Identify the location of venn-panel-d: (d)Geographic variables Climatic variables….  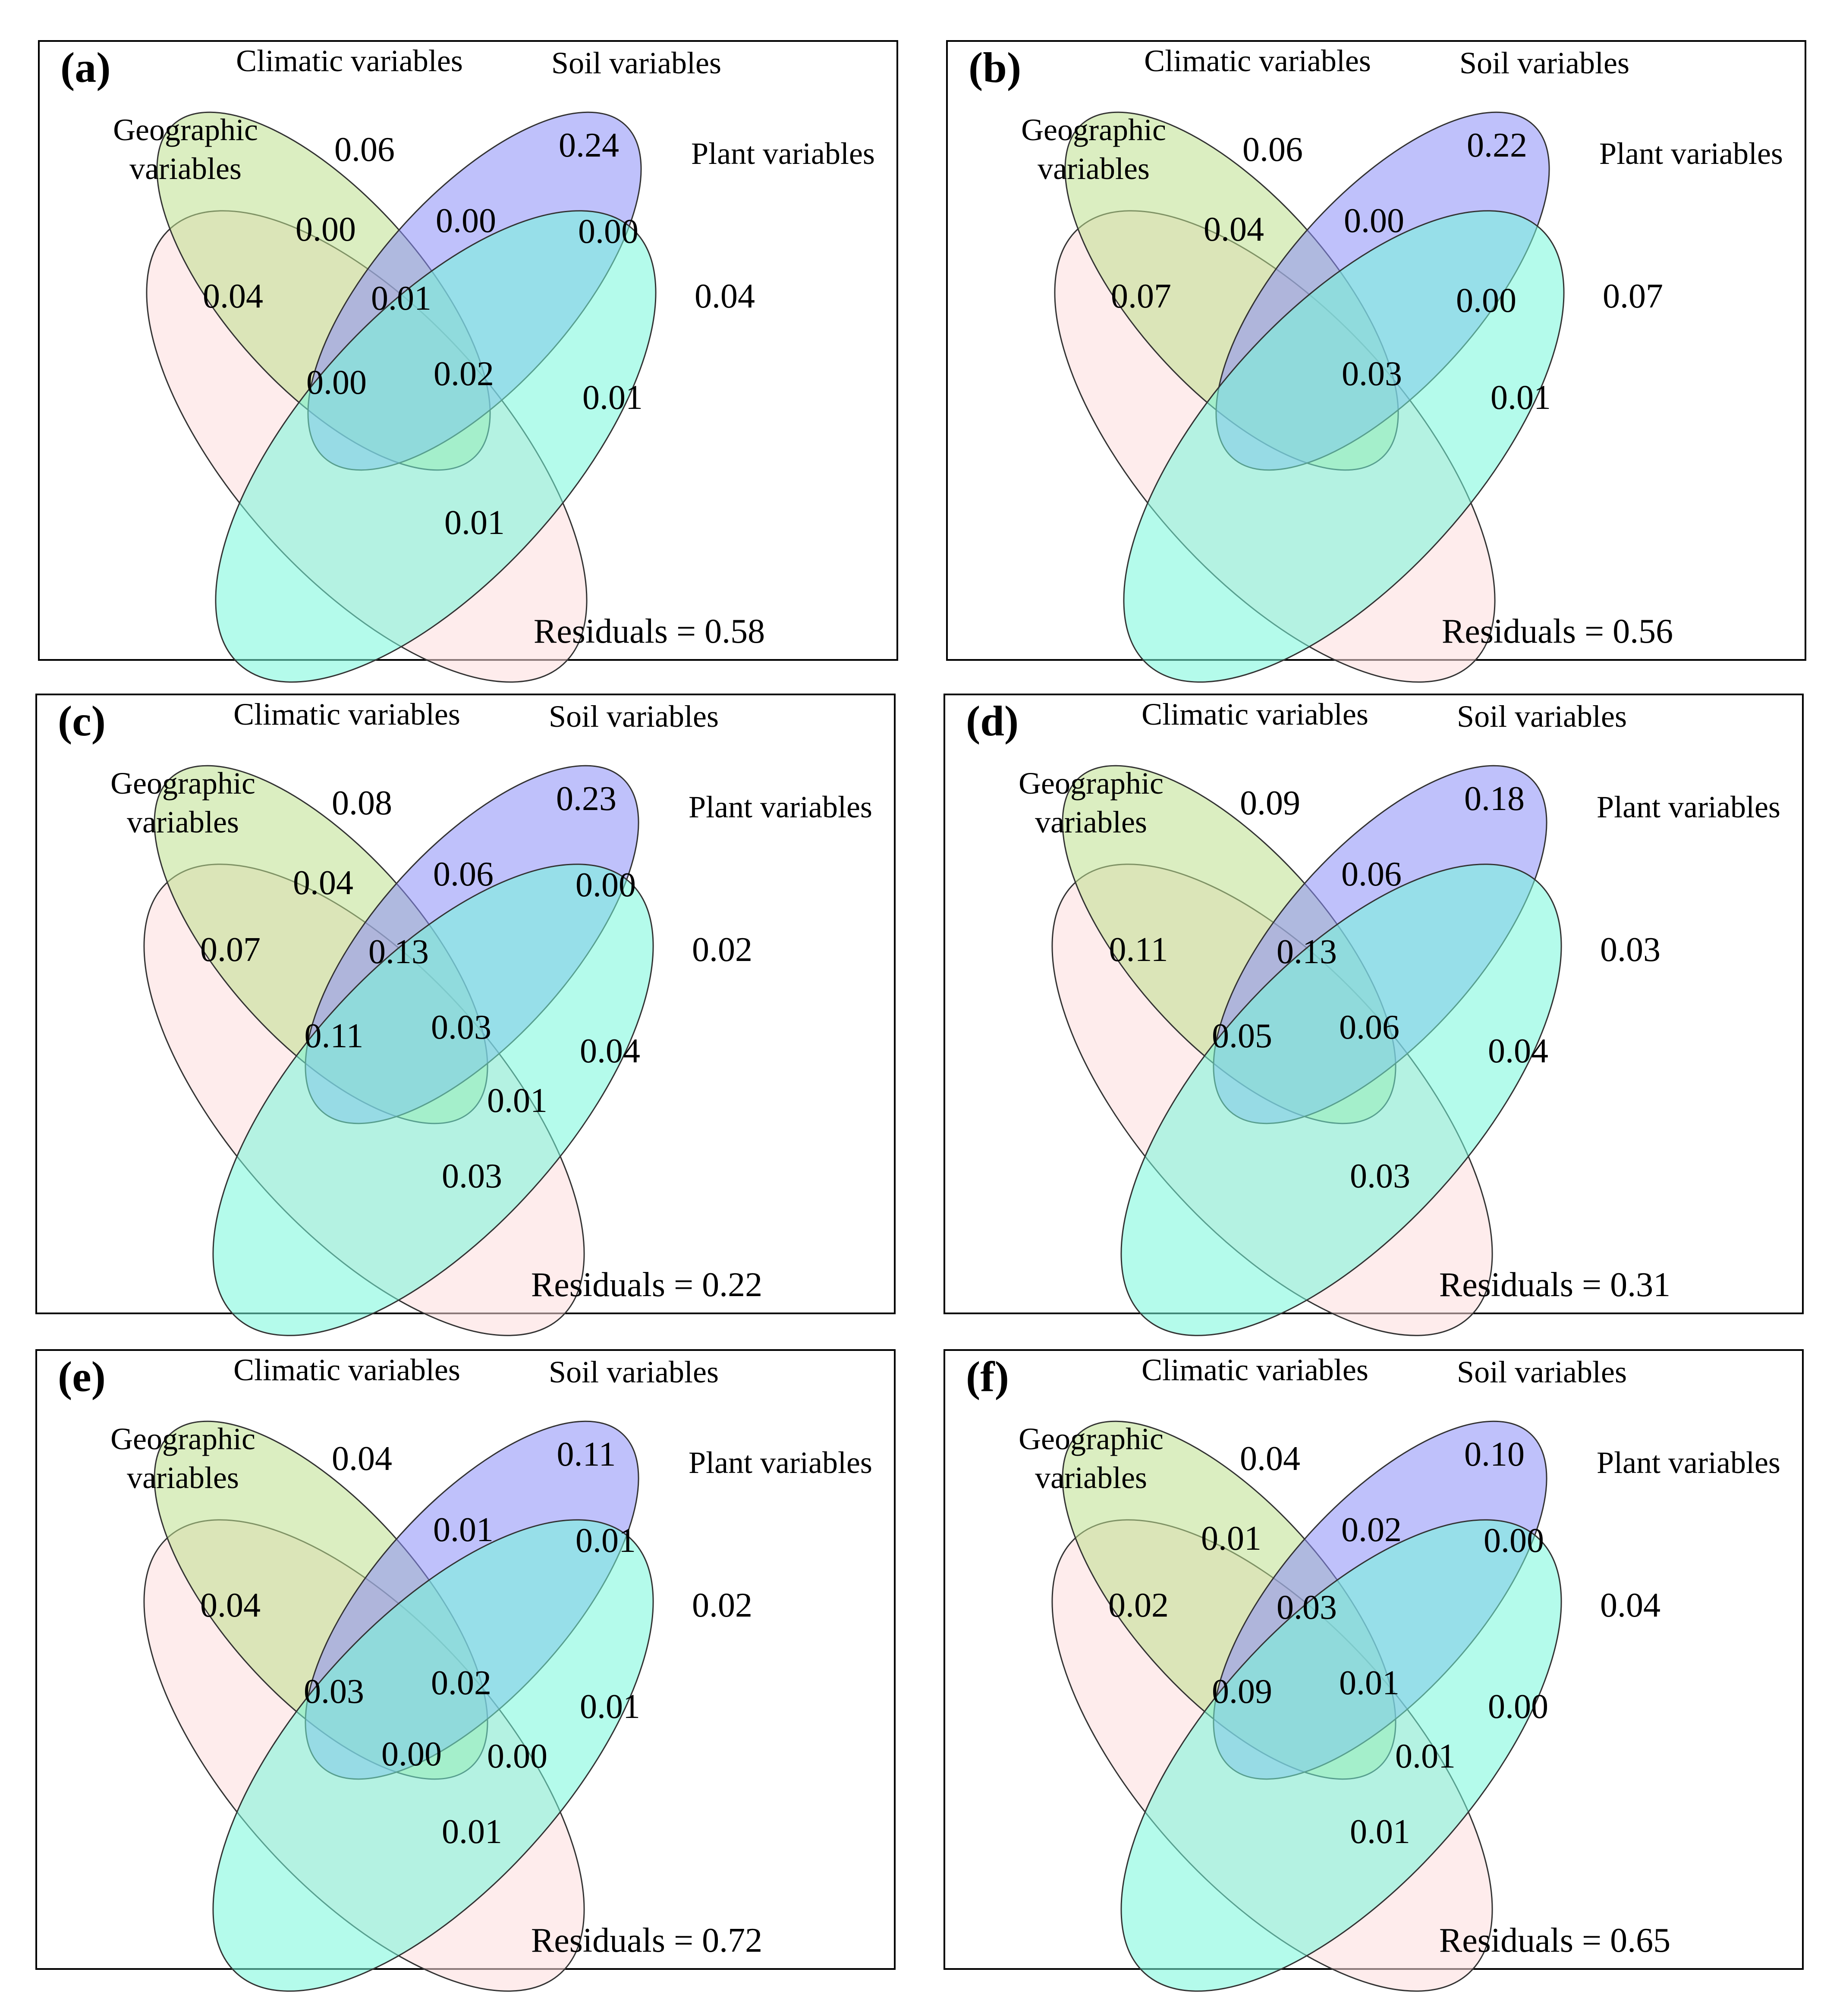
(1373, 1015).